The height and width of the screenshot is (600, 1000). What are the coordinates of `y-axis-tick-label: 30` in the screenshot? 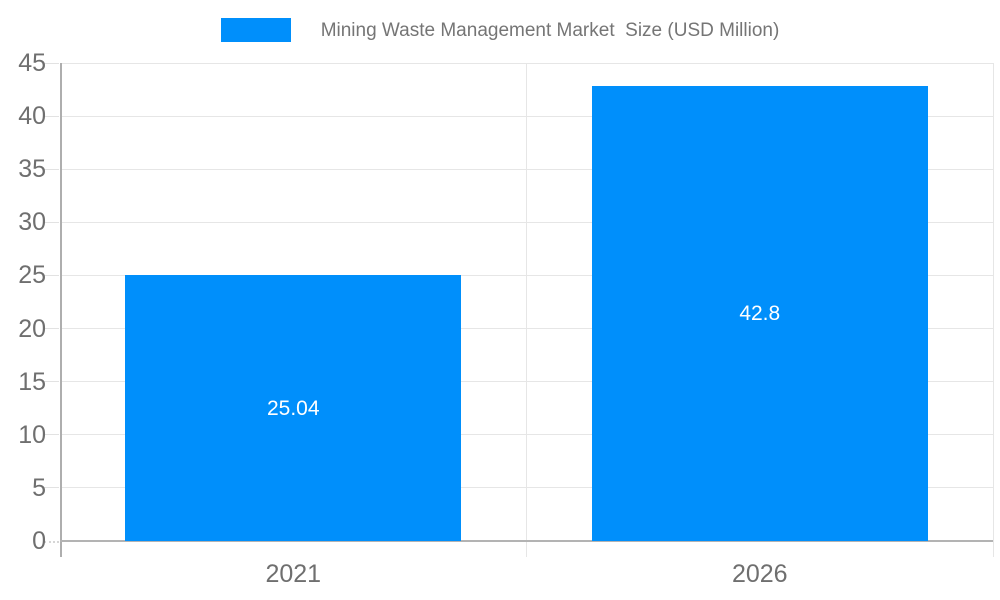 It's located at (32, 222).